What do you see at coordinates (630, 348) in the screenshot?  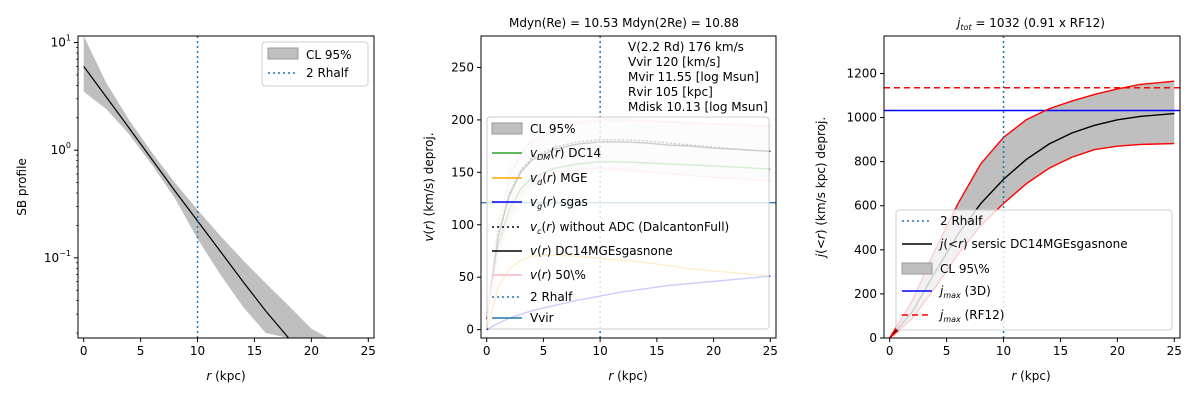 I see `v-x-ticks: 0 5 10 15 20 25` at bounding box center [630, 348].